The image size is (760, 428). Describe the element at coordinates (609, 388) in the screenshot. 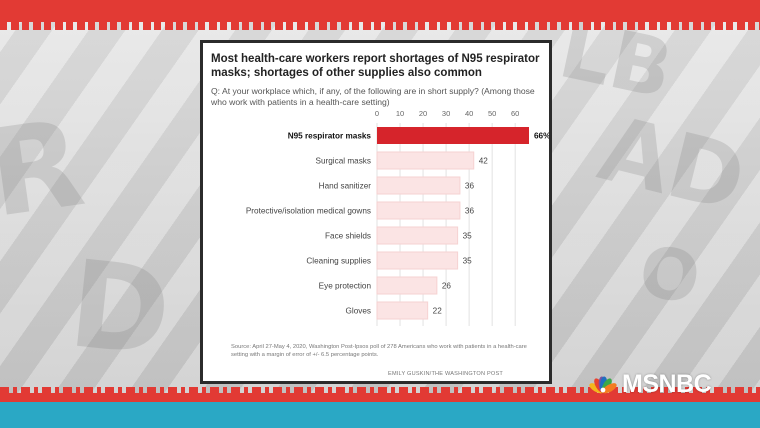

I see `peacock-feather` at that location.